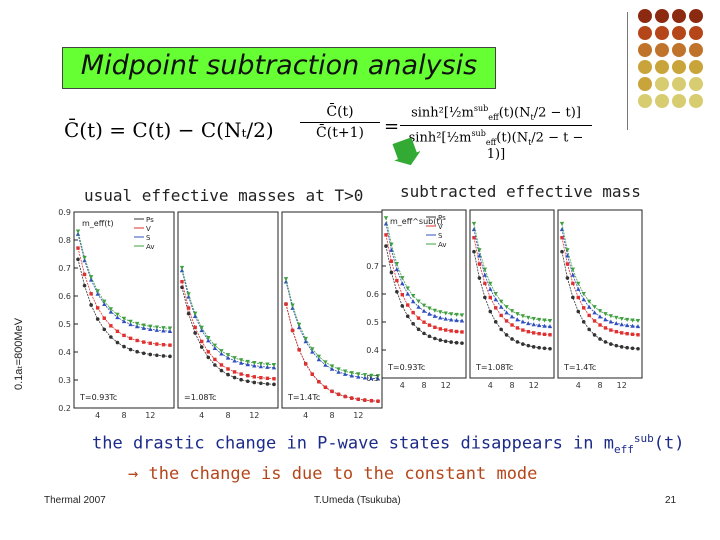 The image size is (720, 540). I want to click on y-tick-label: 0.2, so click(64, 408).